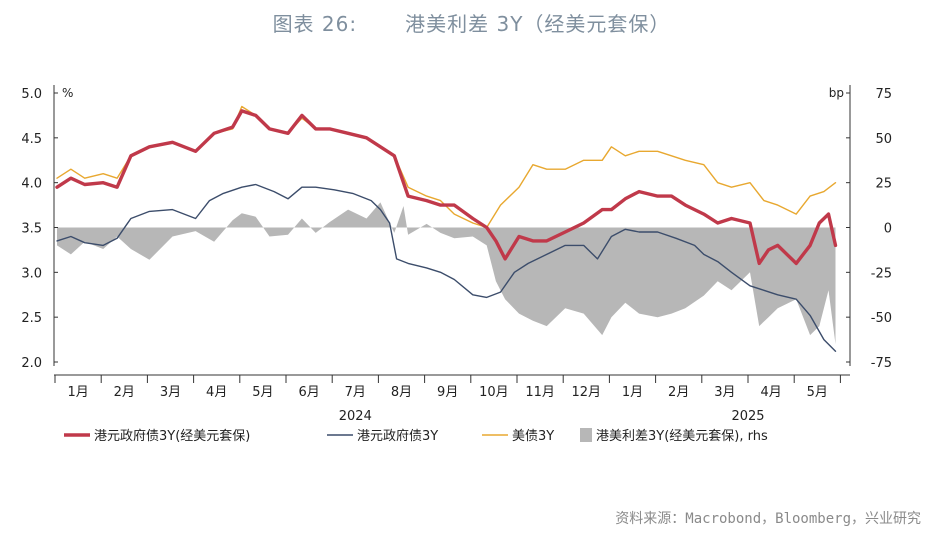 The width and height of the screenshot is (943, 537). I want to click on left-axis-unit: %, so click(67, 93).